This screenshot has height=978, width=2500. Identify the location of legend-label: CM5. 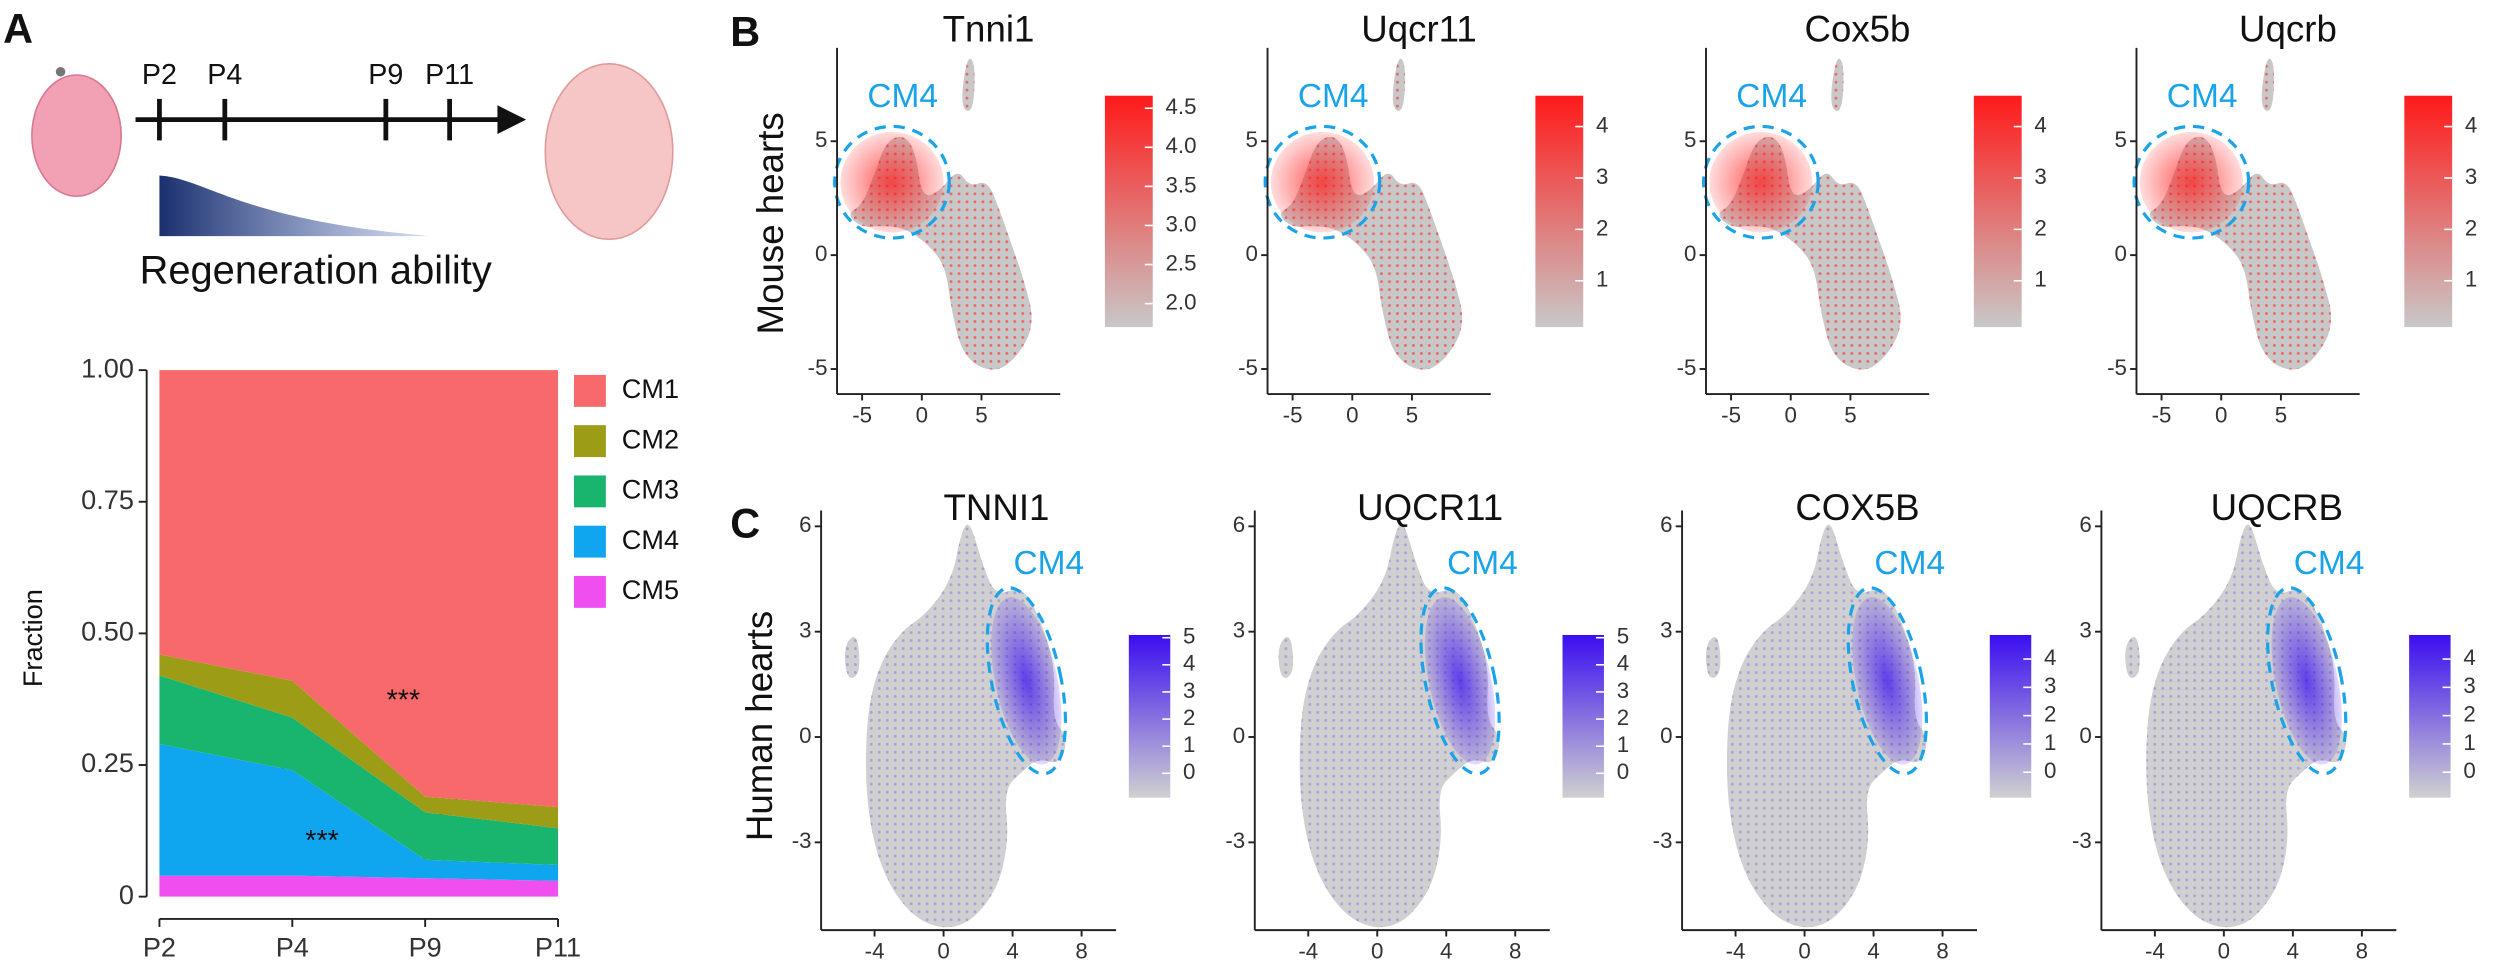
(650, 589).